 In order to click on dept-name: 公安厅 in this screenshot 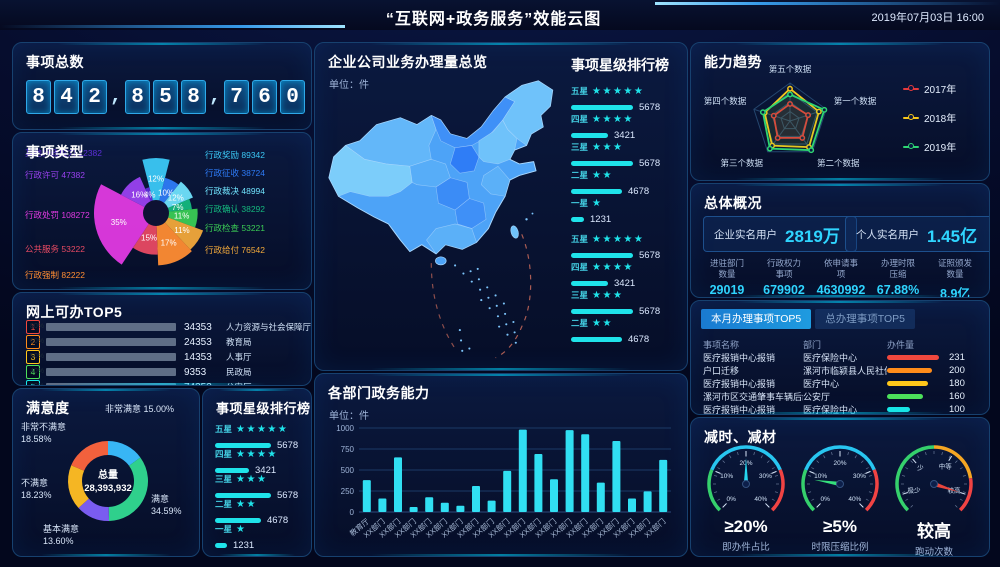, I will do `click(817, 397)`.